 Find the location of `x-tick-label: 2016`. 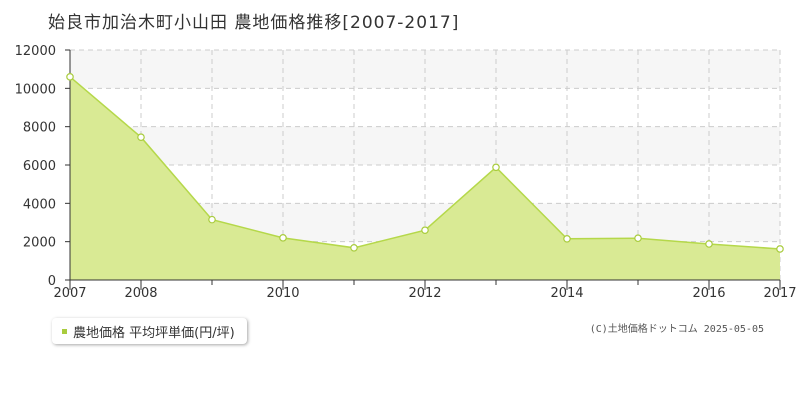

x-tick-label: 2016 is located at coordinates (708, 293).